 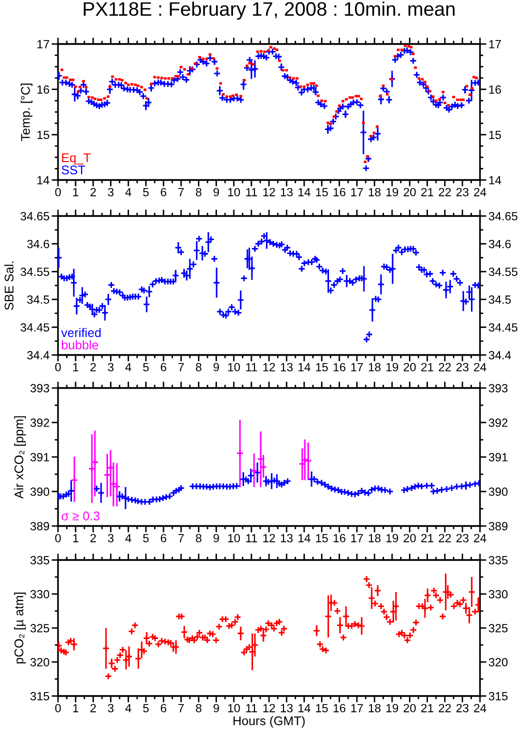 I want to click on y-tick-label: 315, so click(x=40, y=696).